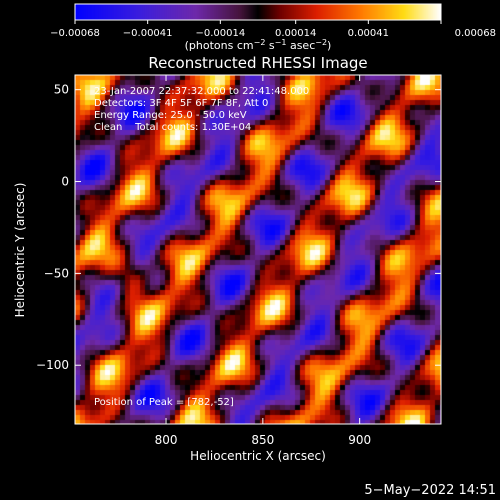 This screenshot has width=500, height=500. Describe the element at coordinates (430, 490) in the screenshot. I see `footer-date: 5−May−2022 14:51` at that location.